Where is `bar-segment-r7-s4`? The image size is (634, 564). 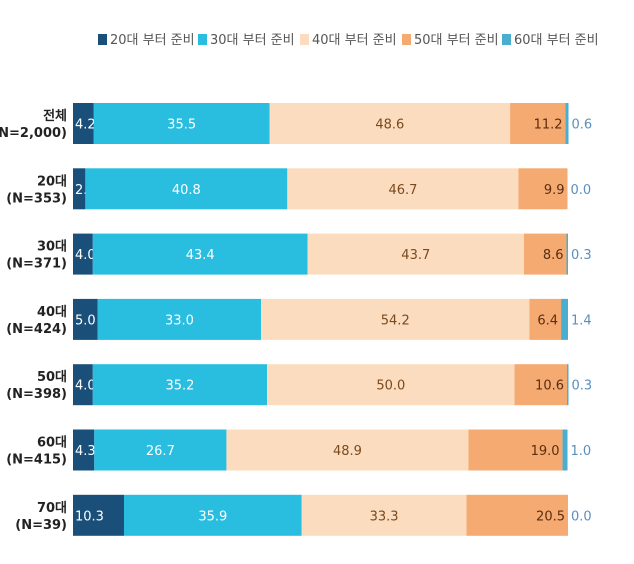 bar-segment-r7-s4 is located at coordinates (517, 515).